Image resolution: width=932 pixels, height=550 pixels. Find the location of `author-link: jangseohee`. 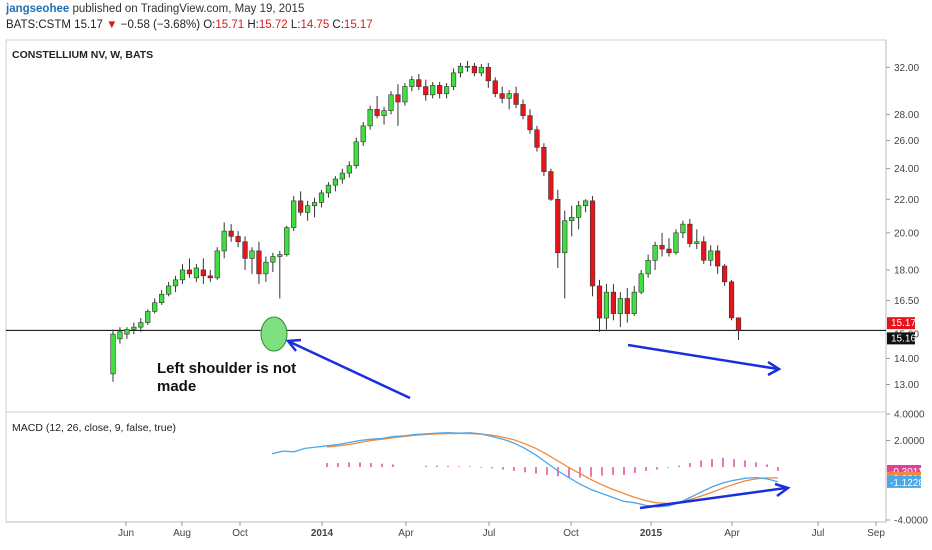

author-link: jangseohee is located at coordinates (38, 9).